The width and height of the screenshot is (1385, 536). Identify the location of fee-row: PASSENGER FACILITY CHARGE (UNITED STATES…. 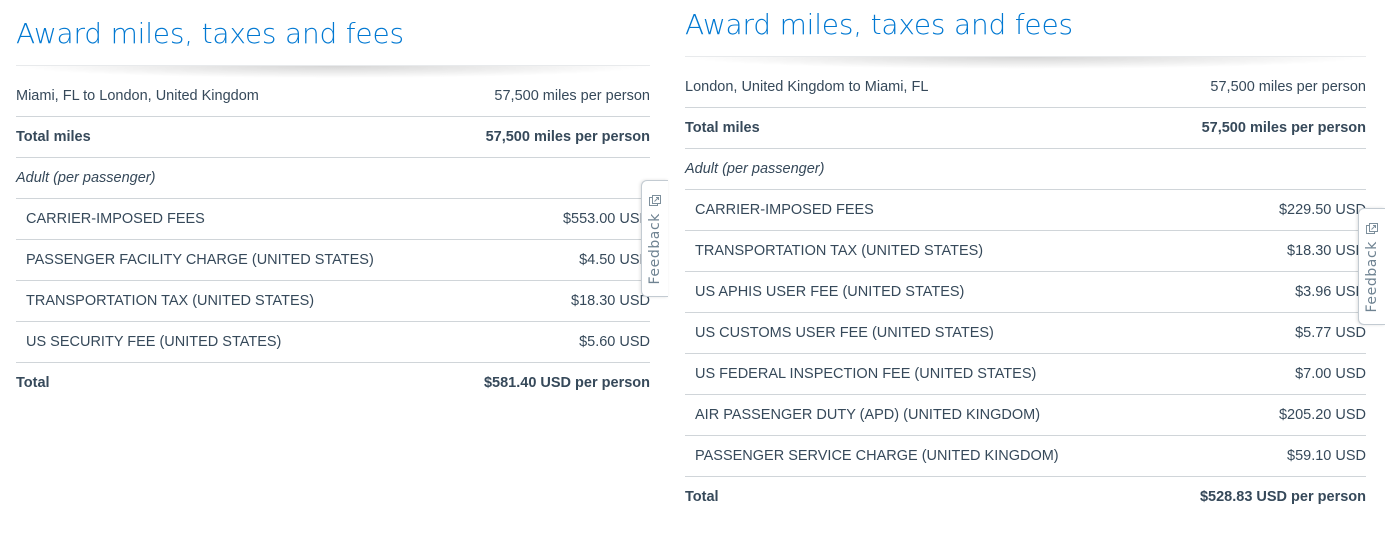
(333, 260).